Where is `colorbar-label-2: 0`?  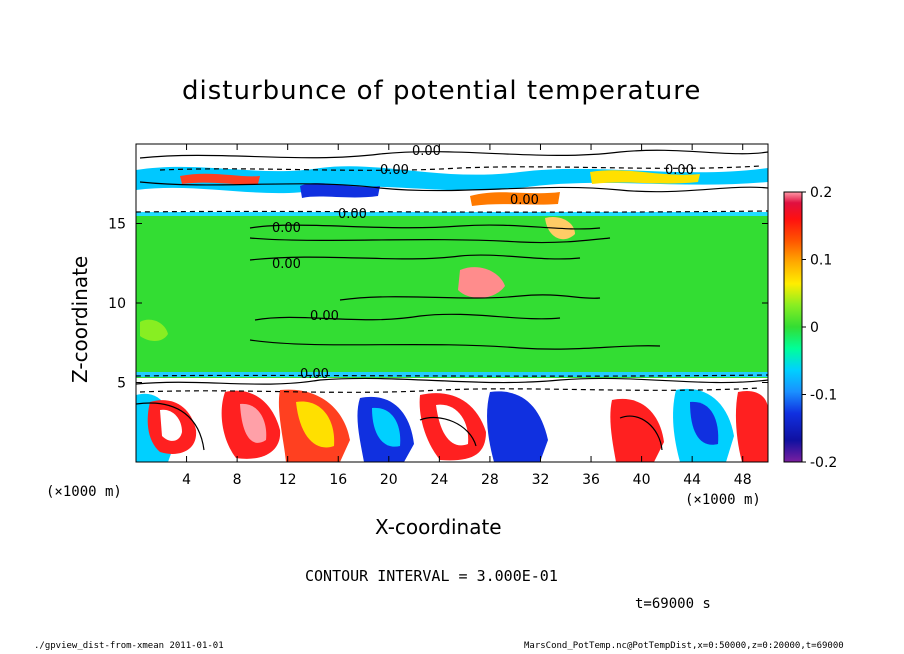
colorbar-label-2: 0 is located at coordinates (814, 328).